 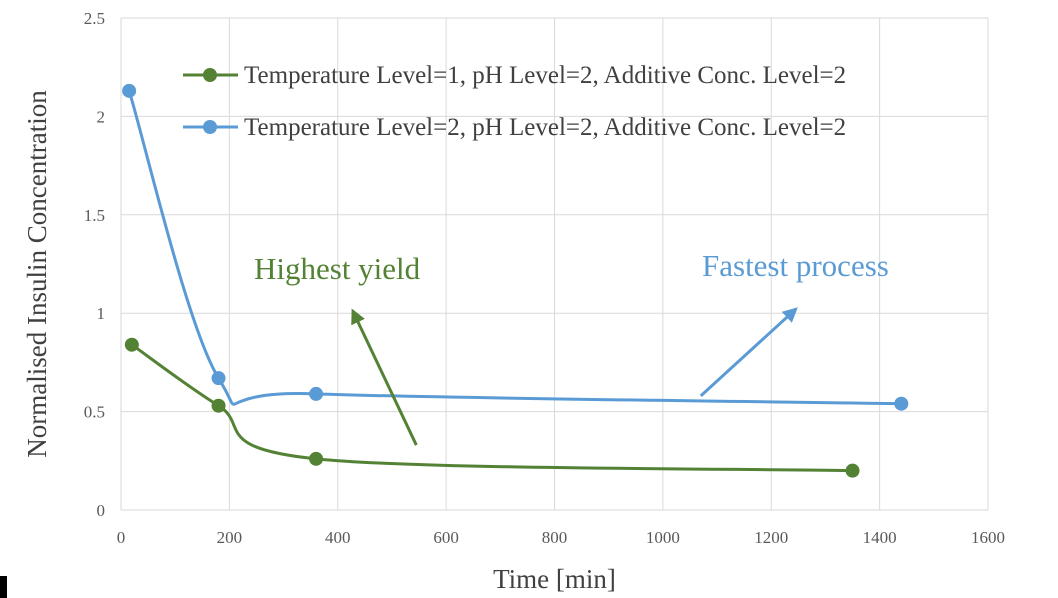 I want to click on annotation-text: Fastest process, so click(x=795, y=265).